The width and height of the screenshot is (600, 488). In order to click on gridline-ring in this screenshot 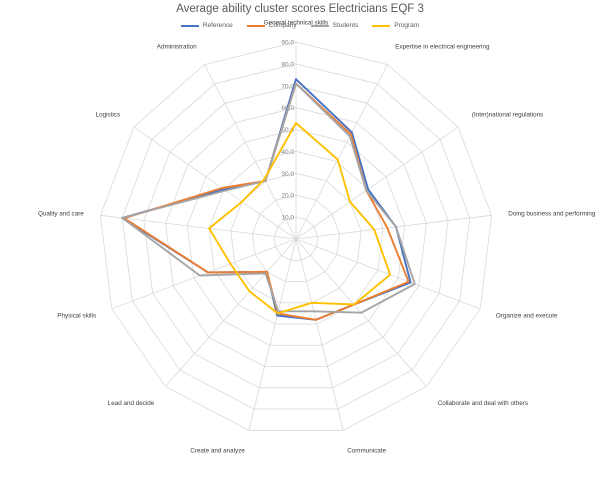, I will do `click(296, 238)`.